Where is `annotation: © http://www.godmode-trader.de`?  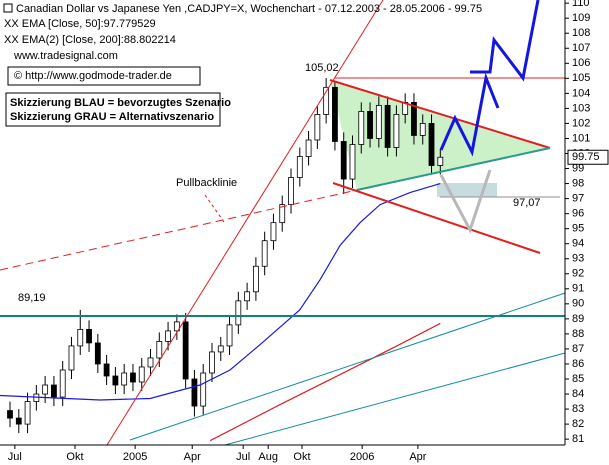 annotation: © http://www.godmode-trader.de is located at coordinates (93, 76).